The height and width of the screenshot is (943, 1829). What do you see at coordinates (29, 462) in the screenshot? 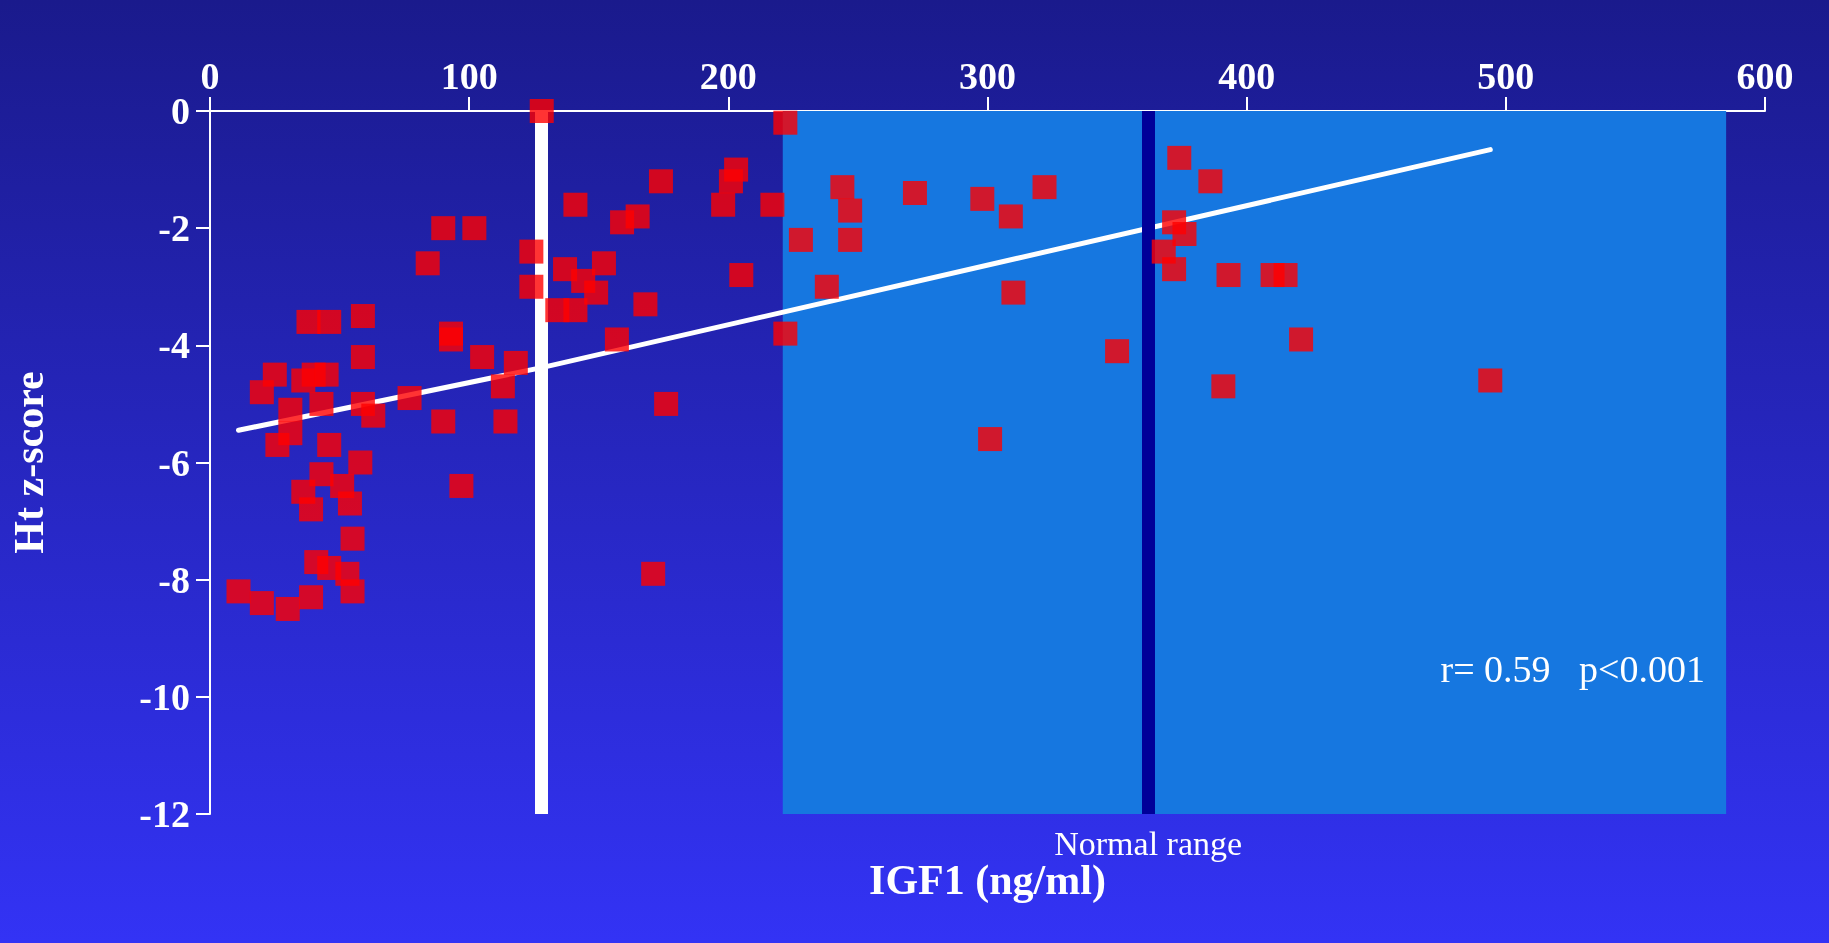
I see `y-axis-title: Ht z-score` at bounding box center [29, 462].